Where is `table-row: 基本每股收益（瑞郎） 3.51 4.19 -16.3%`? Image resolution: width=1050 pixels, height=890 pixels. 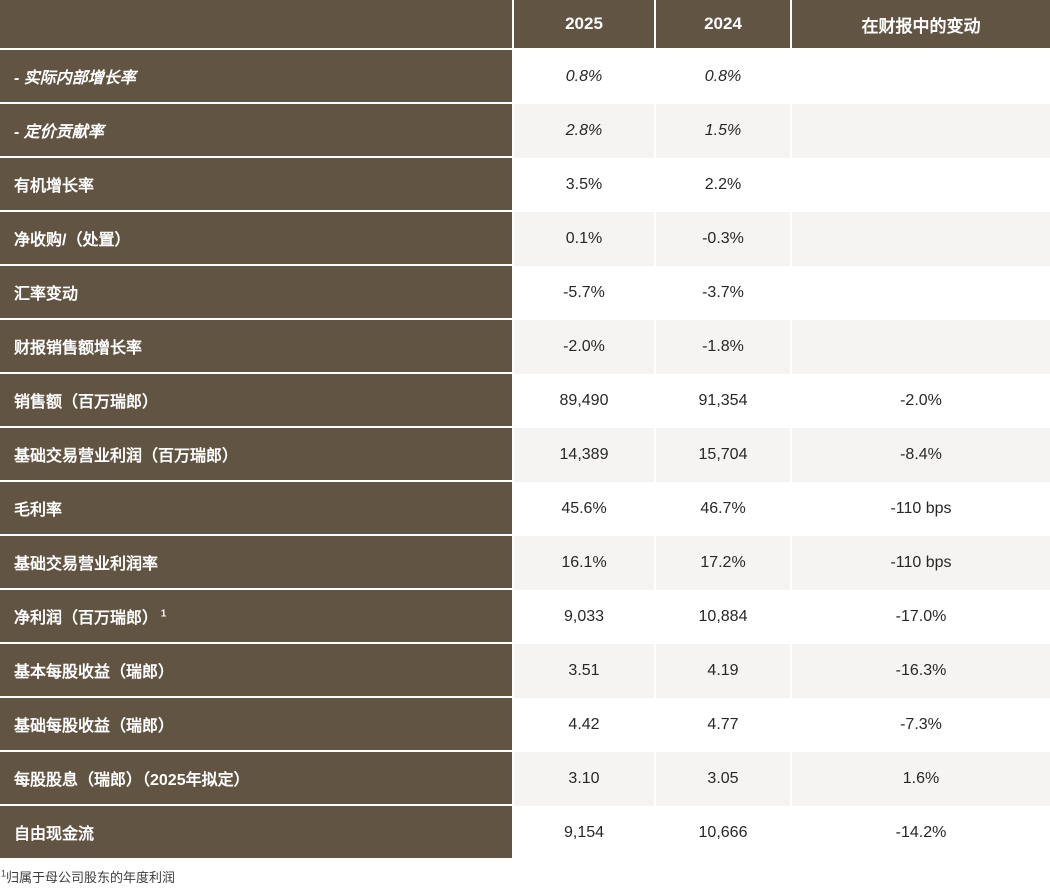
table-row: 基本每股收益（瑞郎） 3.51 4.19 -16.3% is located at coordinates (525, 671).